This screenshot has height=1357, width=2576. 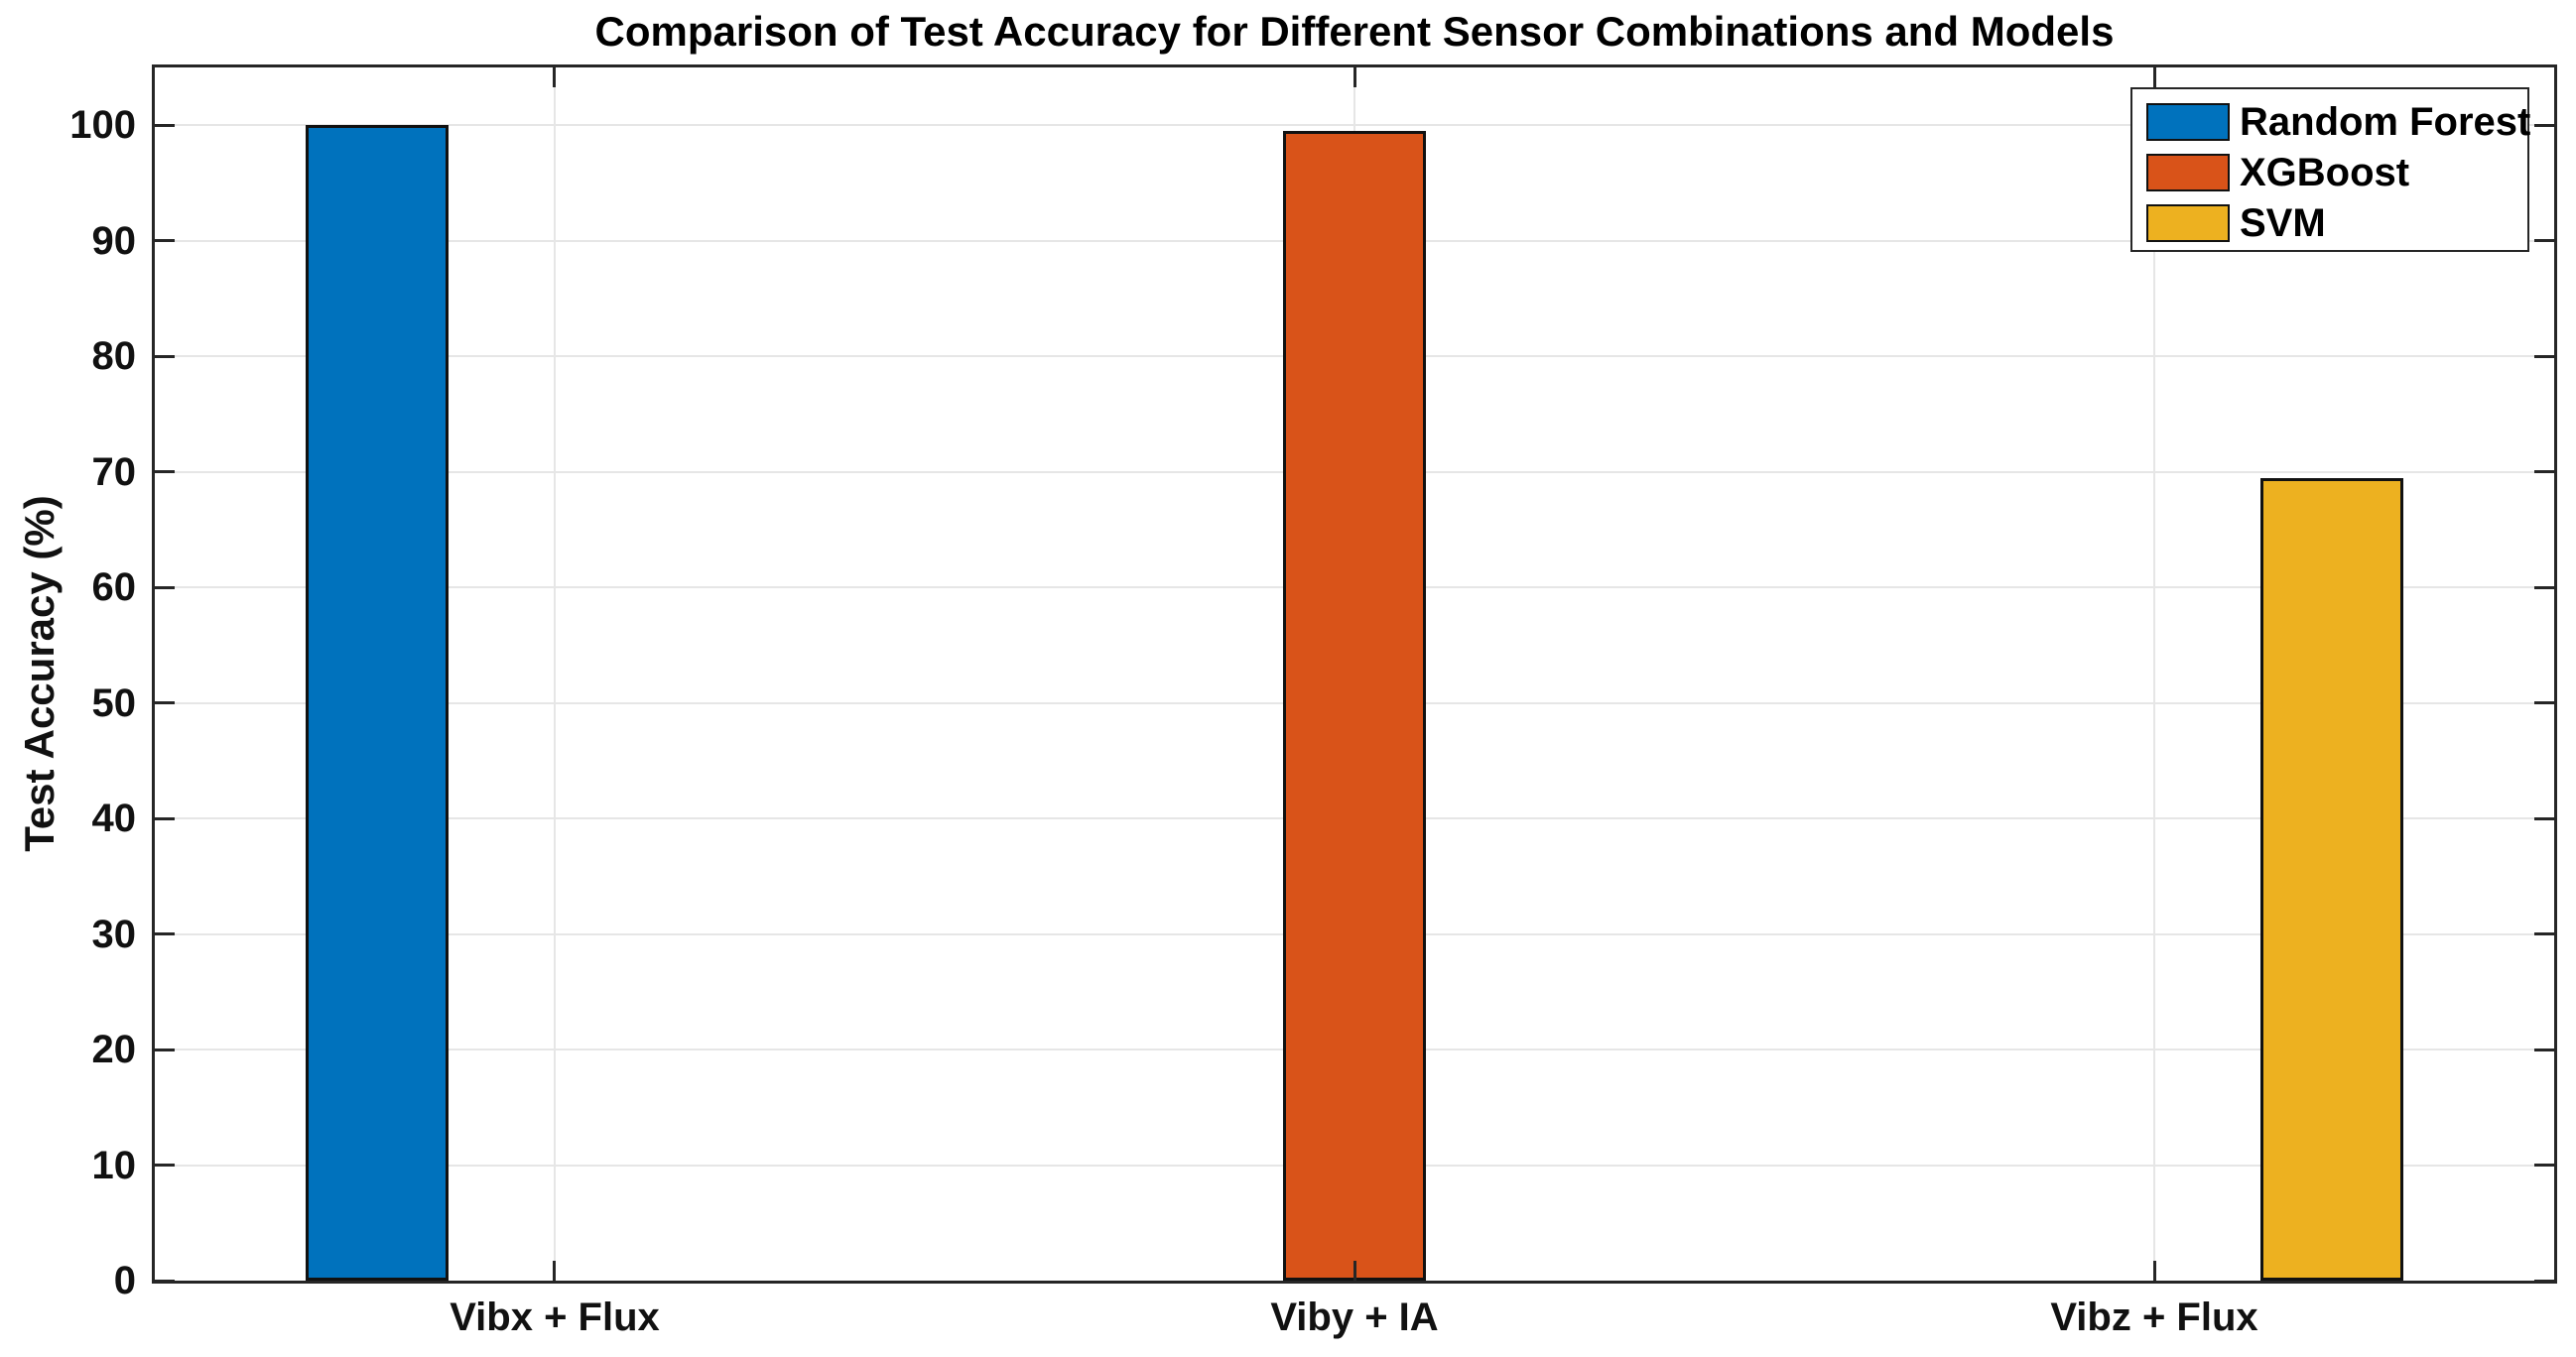 I want to click on x-tick-label: Vibx + Flux, so click(x=555, y=1317).